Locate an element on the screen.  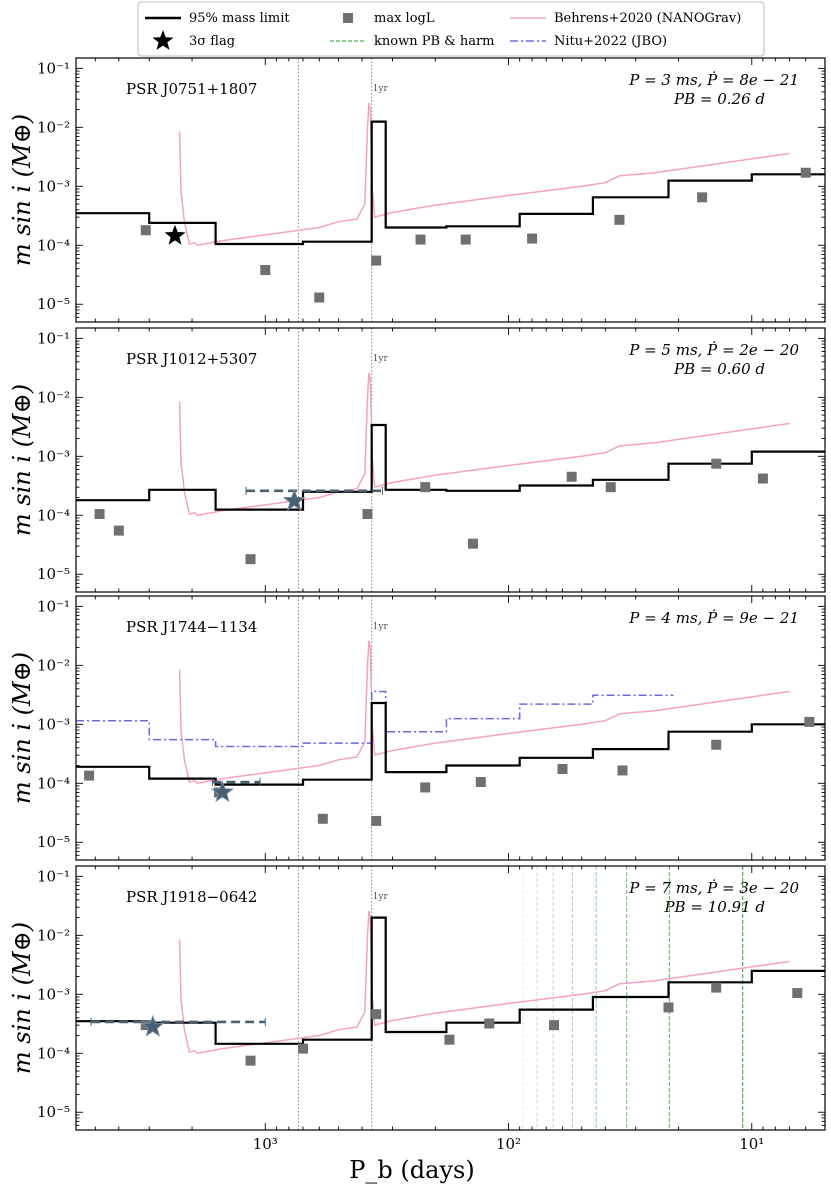
legend-label: Nitu+2022 (JBO) is located at coordinates (610, 41).